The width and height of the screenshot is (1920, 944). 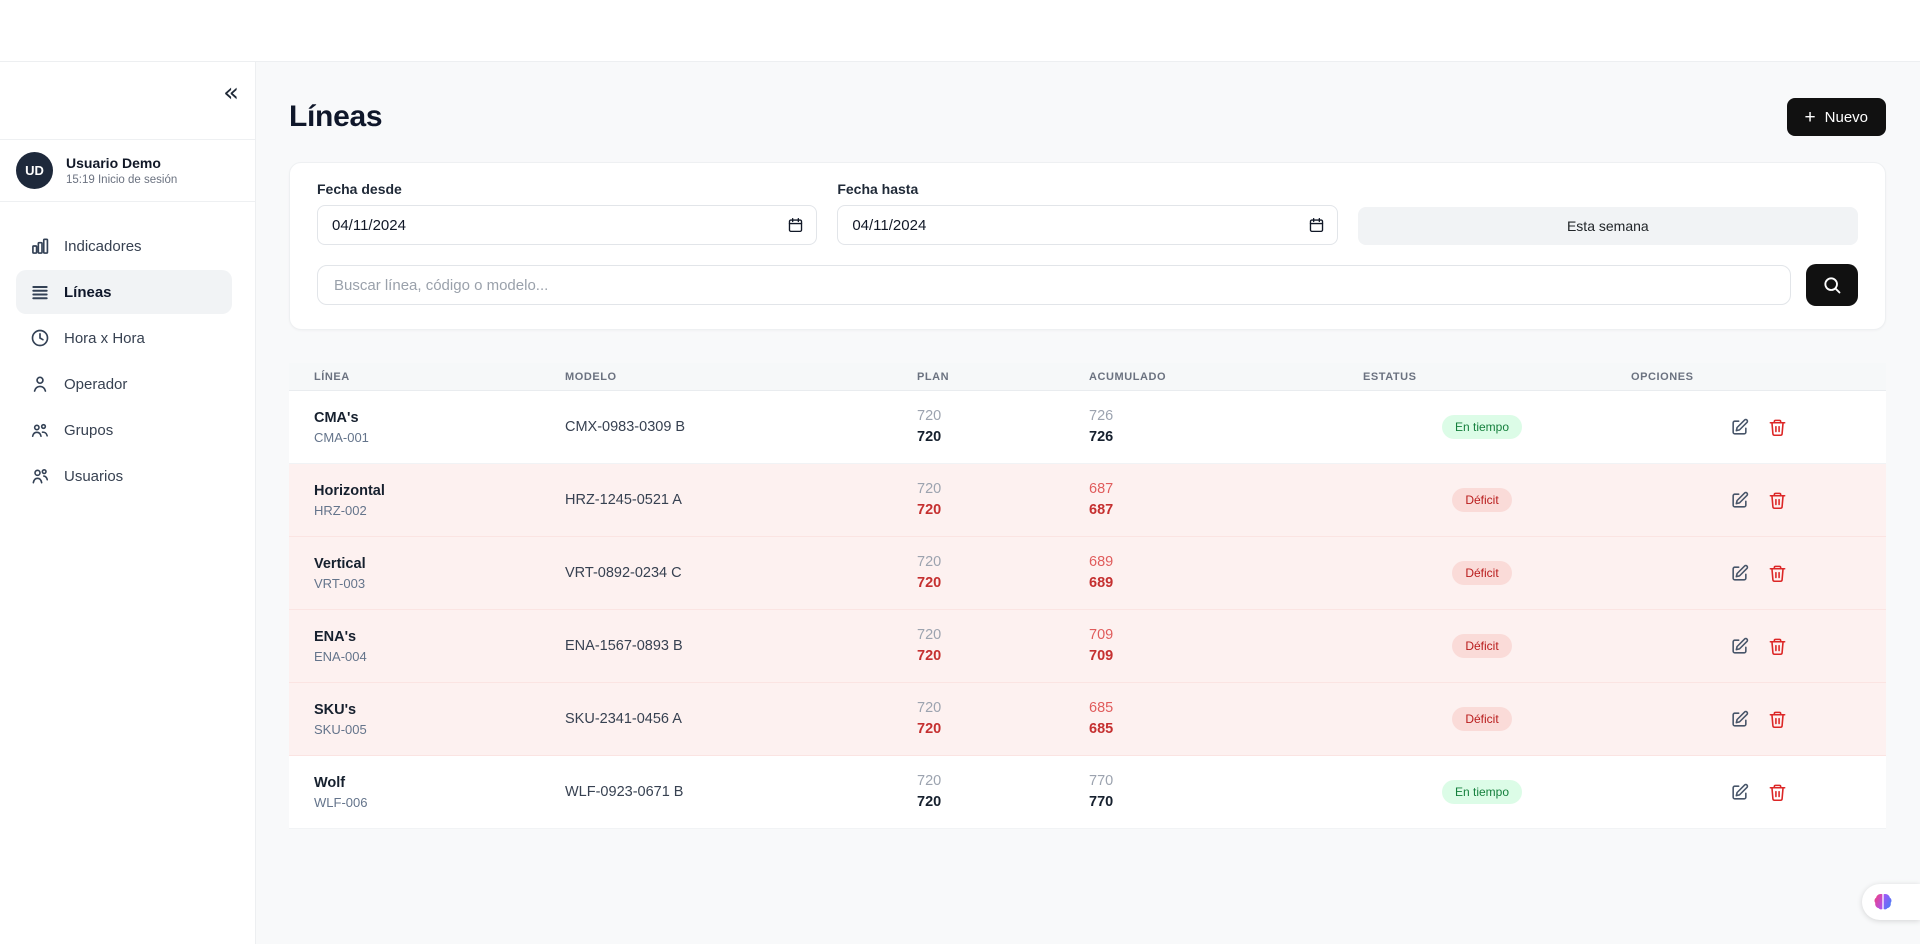 I want to click on acumulado-top-value: 685, so click(x=1101, y=708).